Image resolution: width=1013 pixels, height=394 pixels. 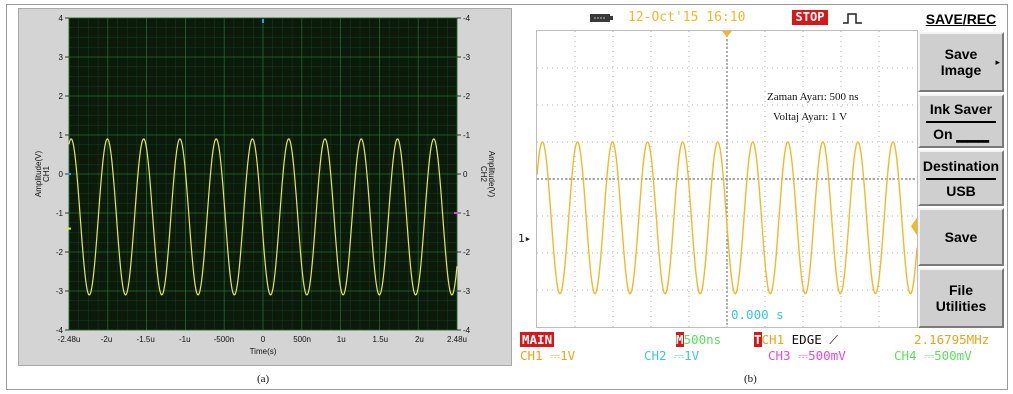 I want to click on y-tick-label-left: -1, so click(x=60, y=213).